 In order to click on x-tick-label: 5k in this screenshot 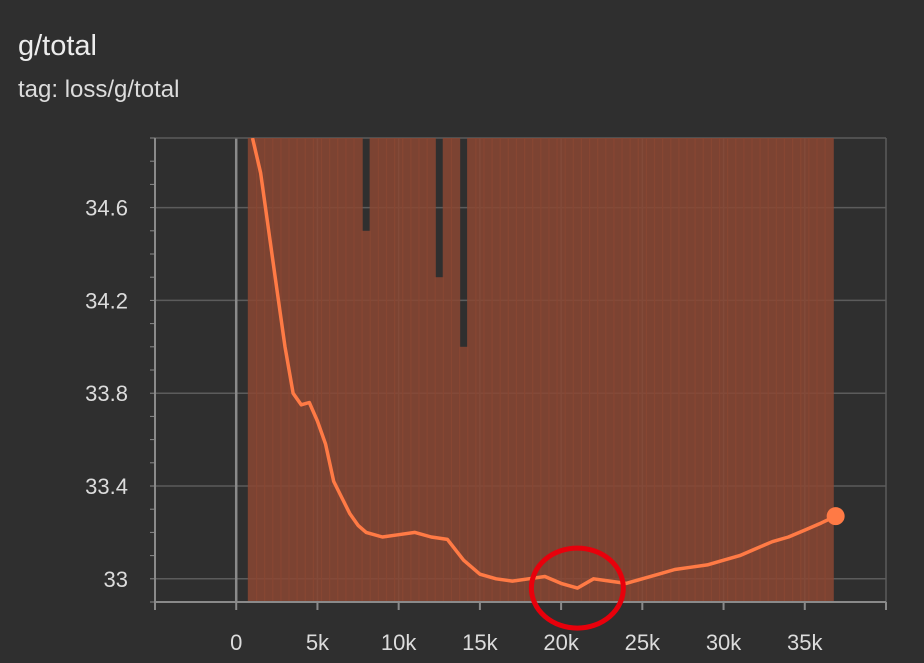, I will do `click(318, 642)`.